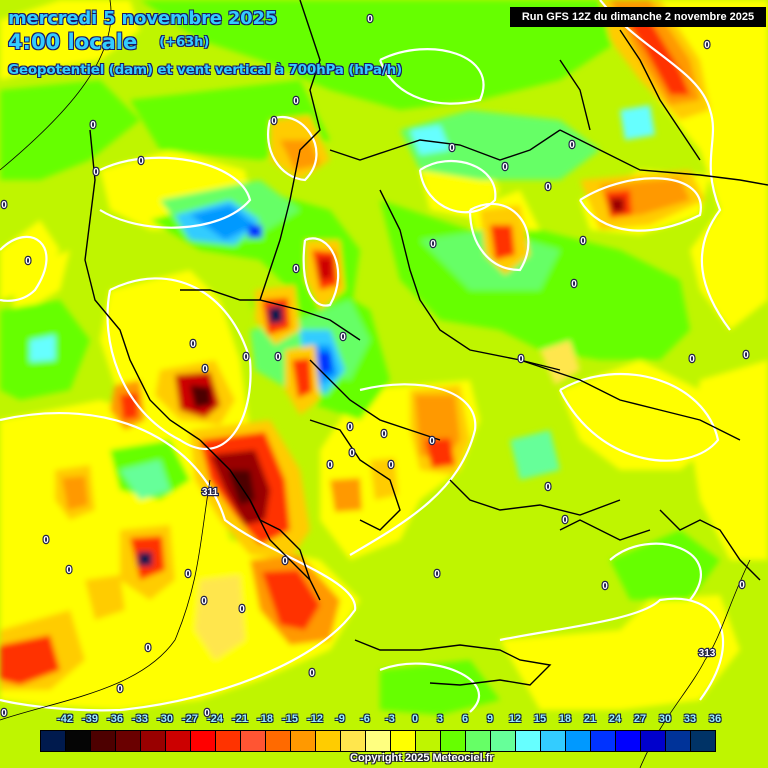  I want to click on colorbar-label: 27, so click(640, 719).